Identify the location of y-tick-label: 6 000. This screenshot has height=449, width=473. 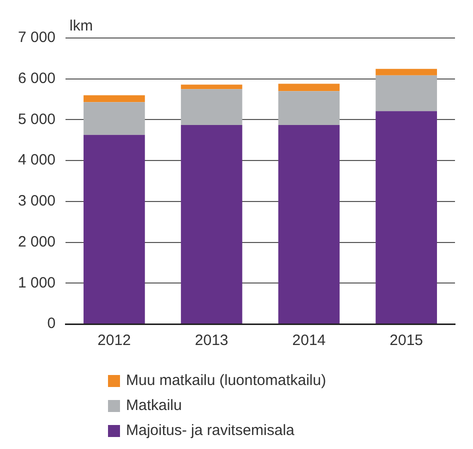
(37, 78).